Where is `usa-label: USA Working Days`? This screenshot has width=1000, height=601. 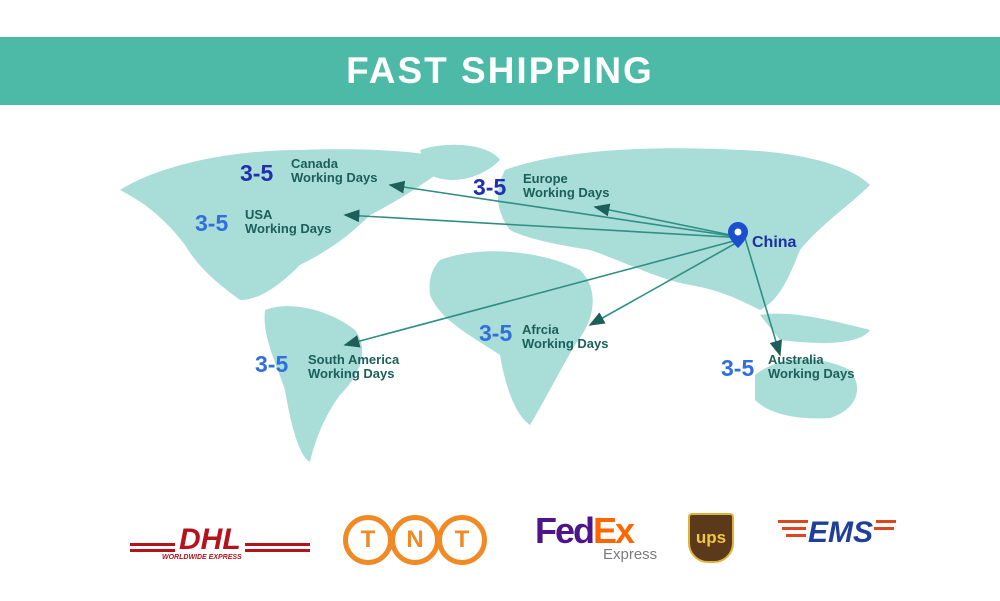 usa-label: USA Working Days is located at coordinates (288, 221).